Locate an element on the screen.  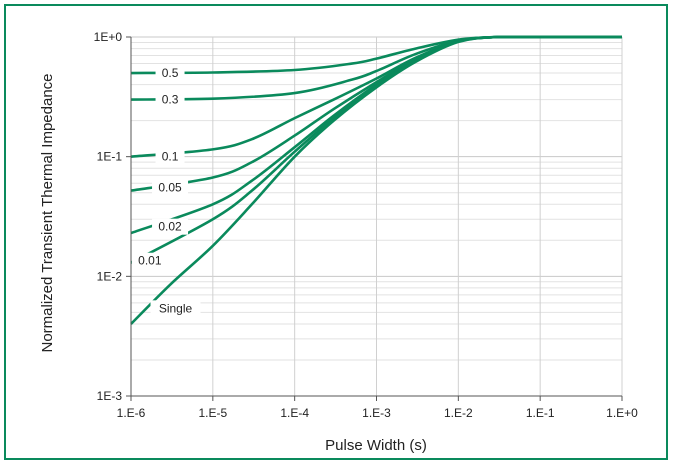
series-label: Single is located at coordinates (176, 308).